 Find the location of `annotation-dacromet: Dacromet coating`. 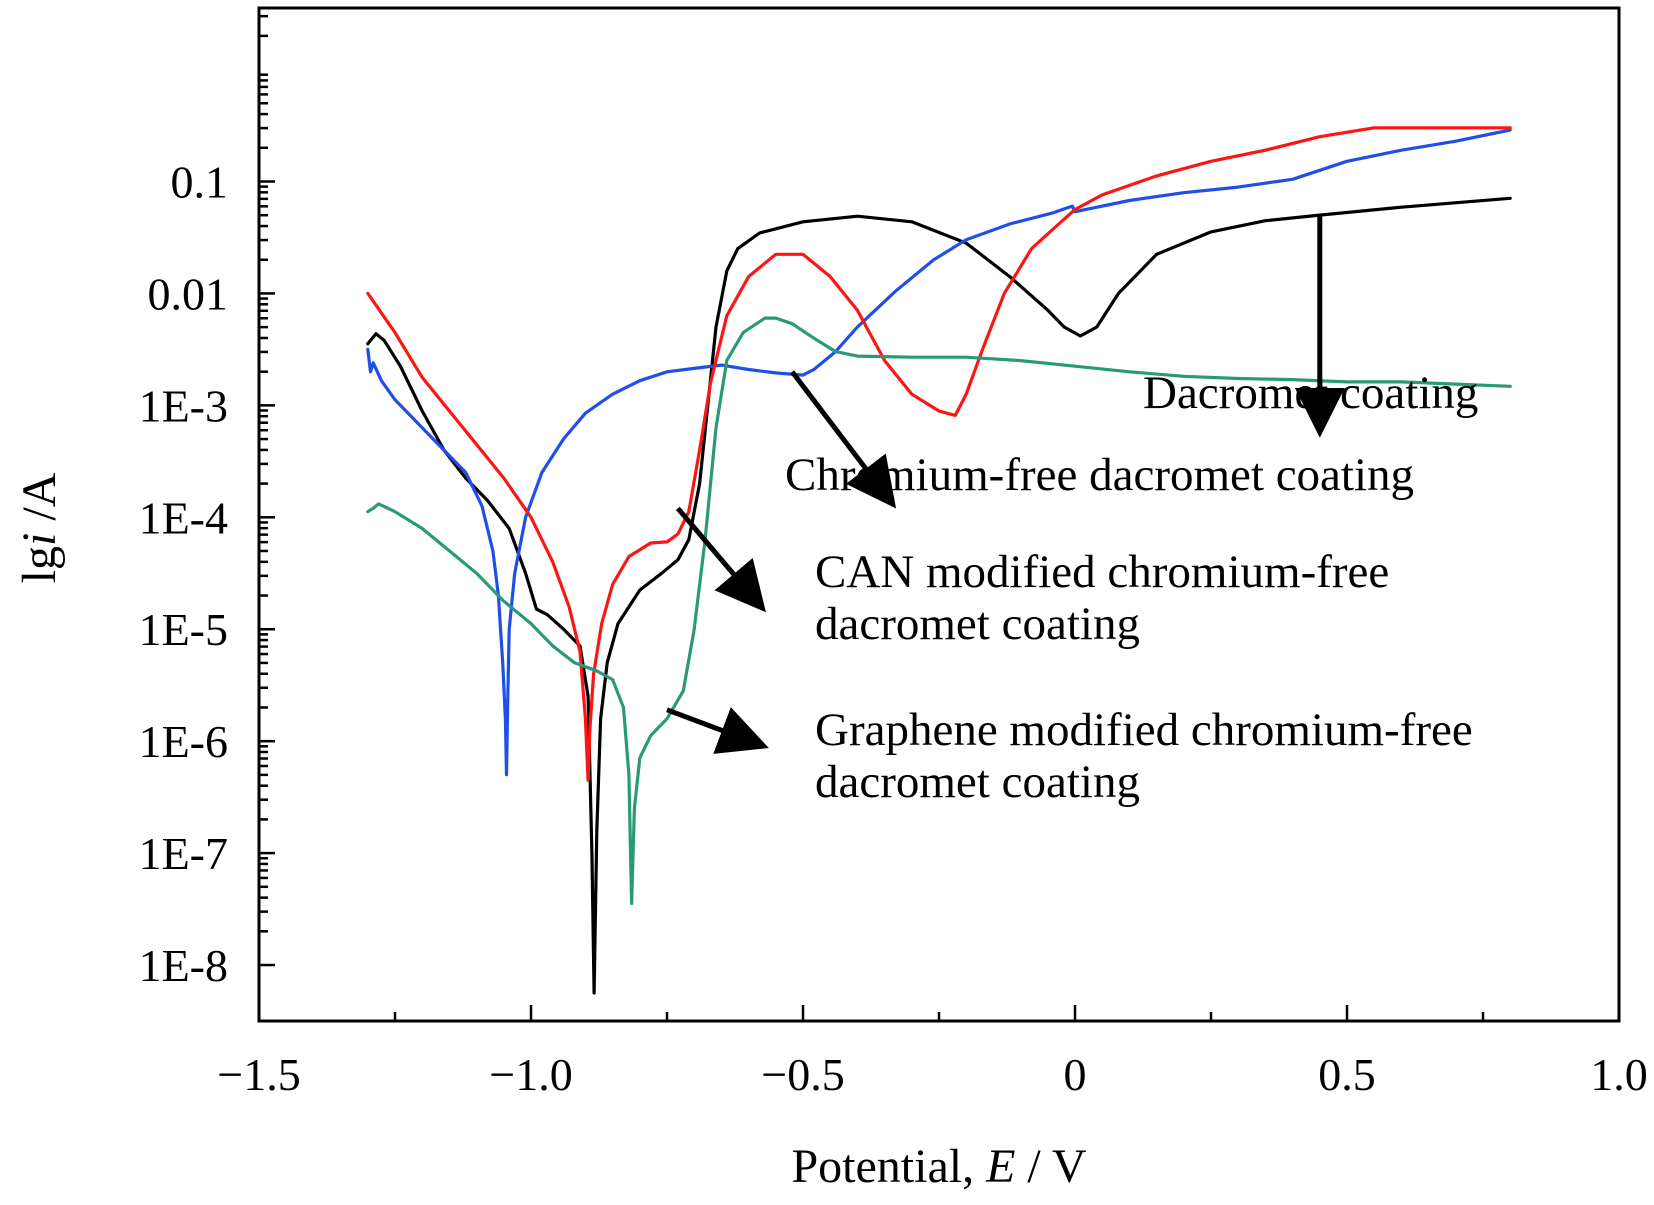

annotation-dacromet: Dacromet coating is located at coordinates (1310, 393).